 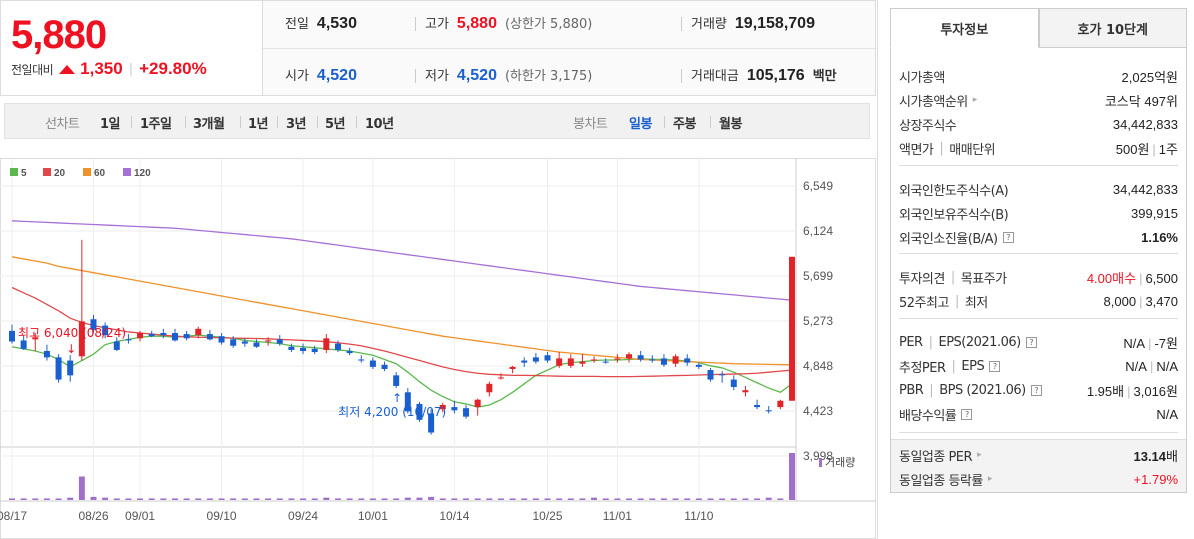 What do you see at coordinates (753, 23) in the screenshot?
I see `stat-volume: 거래량 19,158,709` at bounding box center [753, 23].